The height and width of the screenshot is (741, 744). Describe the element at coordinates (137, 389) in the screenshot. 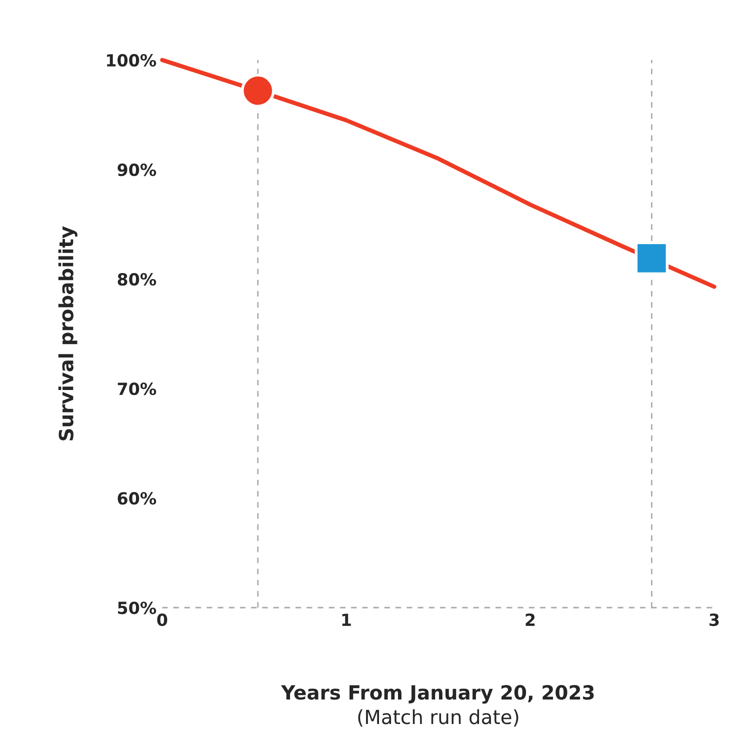

I see `y-tick-label: 70%` at that location.